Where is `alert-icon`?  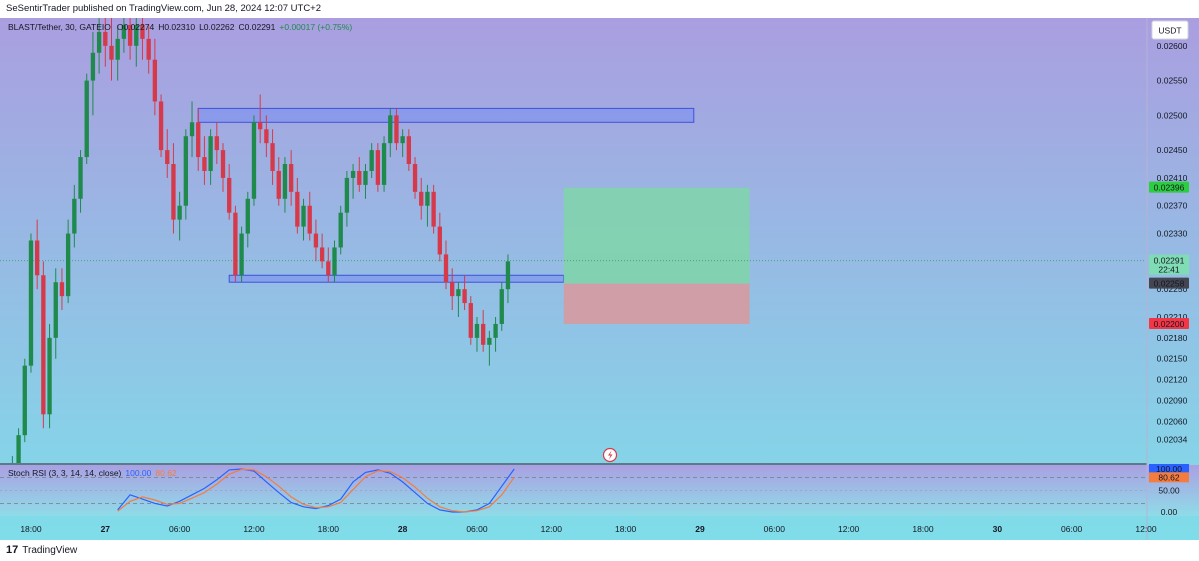 alert-icon is located at coordinates (610, 455).